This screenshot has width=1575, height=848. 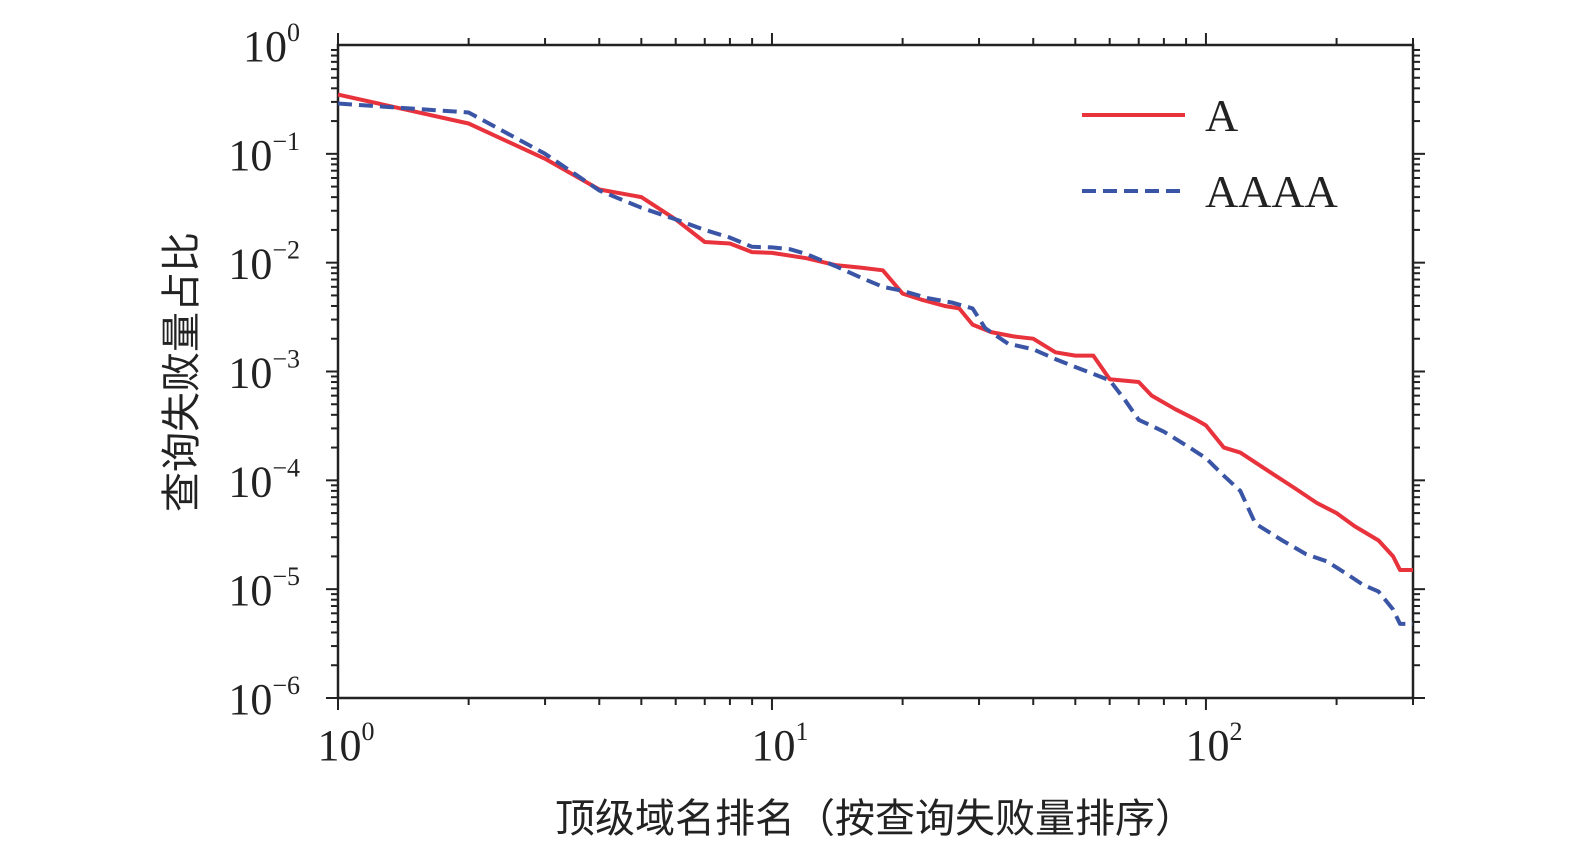 I want to click on y-tick-label: 10⁻⁴, so click(x=264, y=479).